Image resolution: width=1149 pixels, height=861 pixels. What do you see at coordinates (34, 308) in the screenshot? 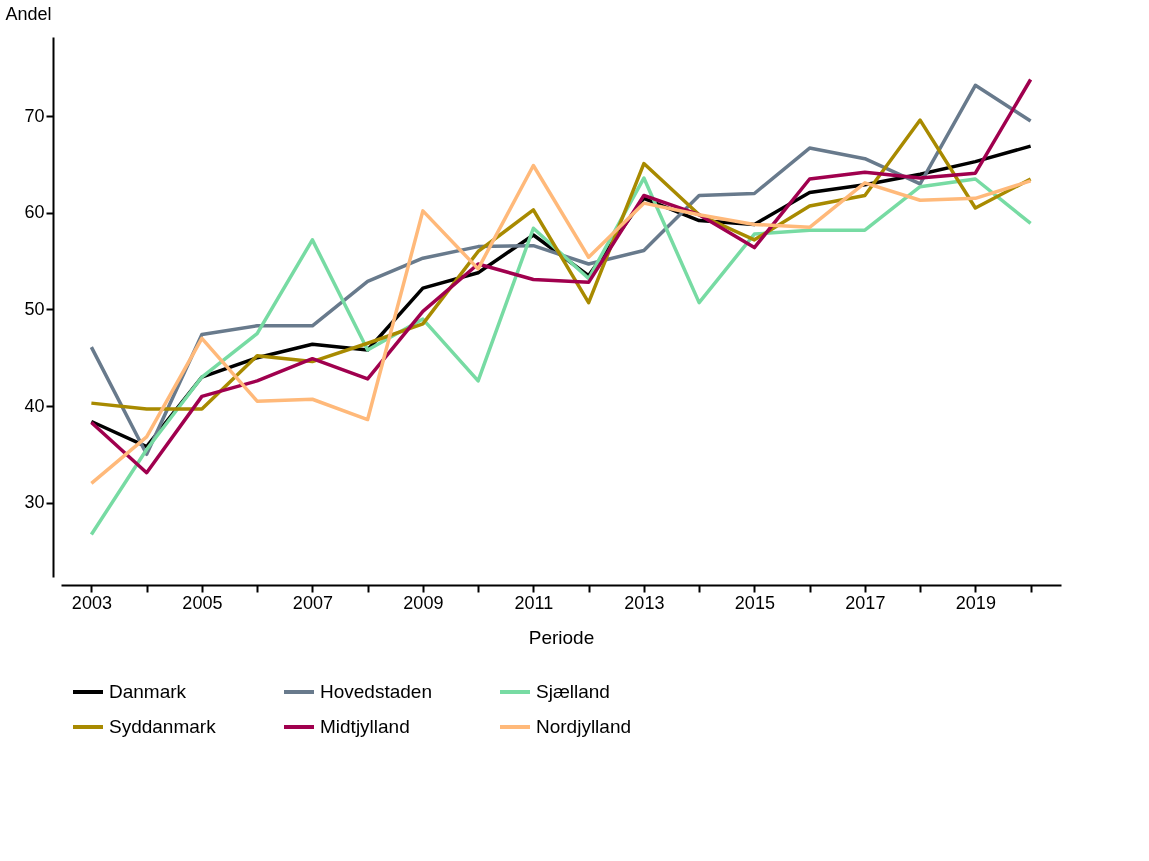
I see `y-tick-label: 50` at bounding box center [34, 308].